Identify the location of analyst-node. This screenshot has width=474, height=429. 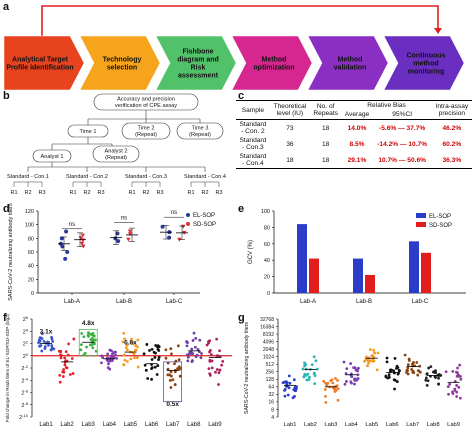
(116, 154).